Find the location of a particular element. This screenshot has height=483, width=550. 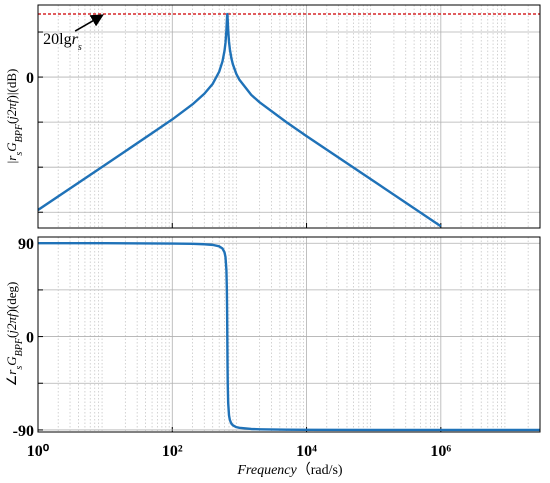

y-tick-label: 90 is located at coordinates (26, 244).